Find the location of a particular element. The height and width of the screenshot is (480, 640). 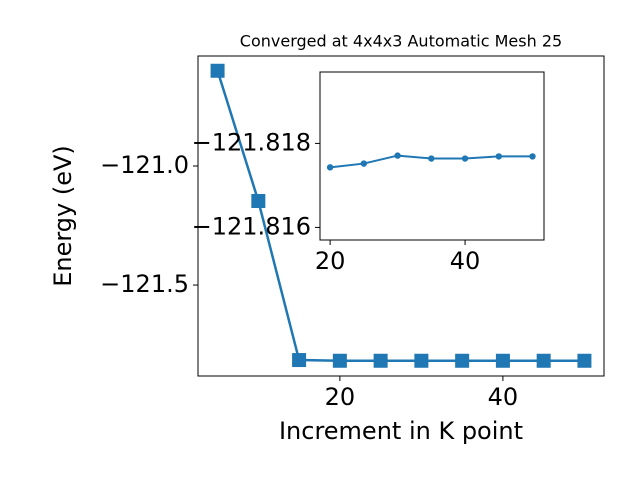

y-axis-label: Energy (eV) is located at coordinates (63, 216).